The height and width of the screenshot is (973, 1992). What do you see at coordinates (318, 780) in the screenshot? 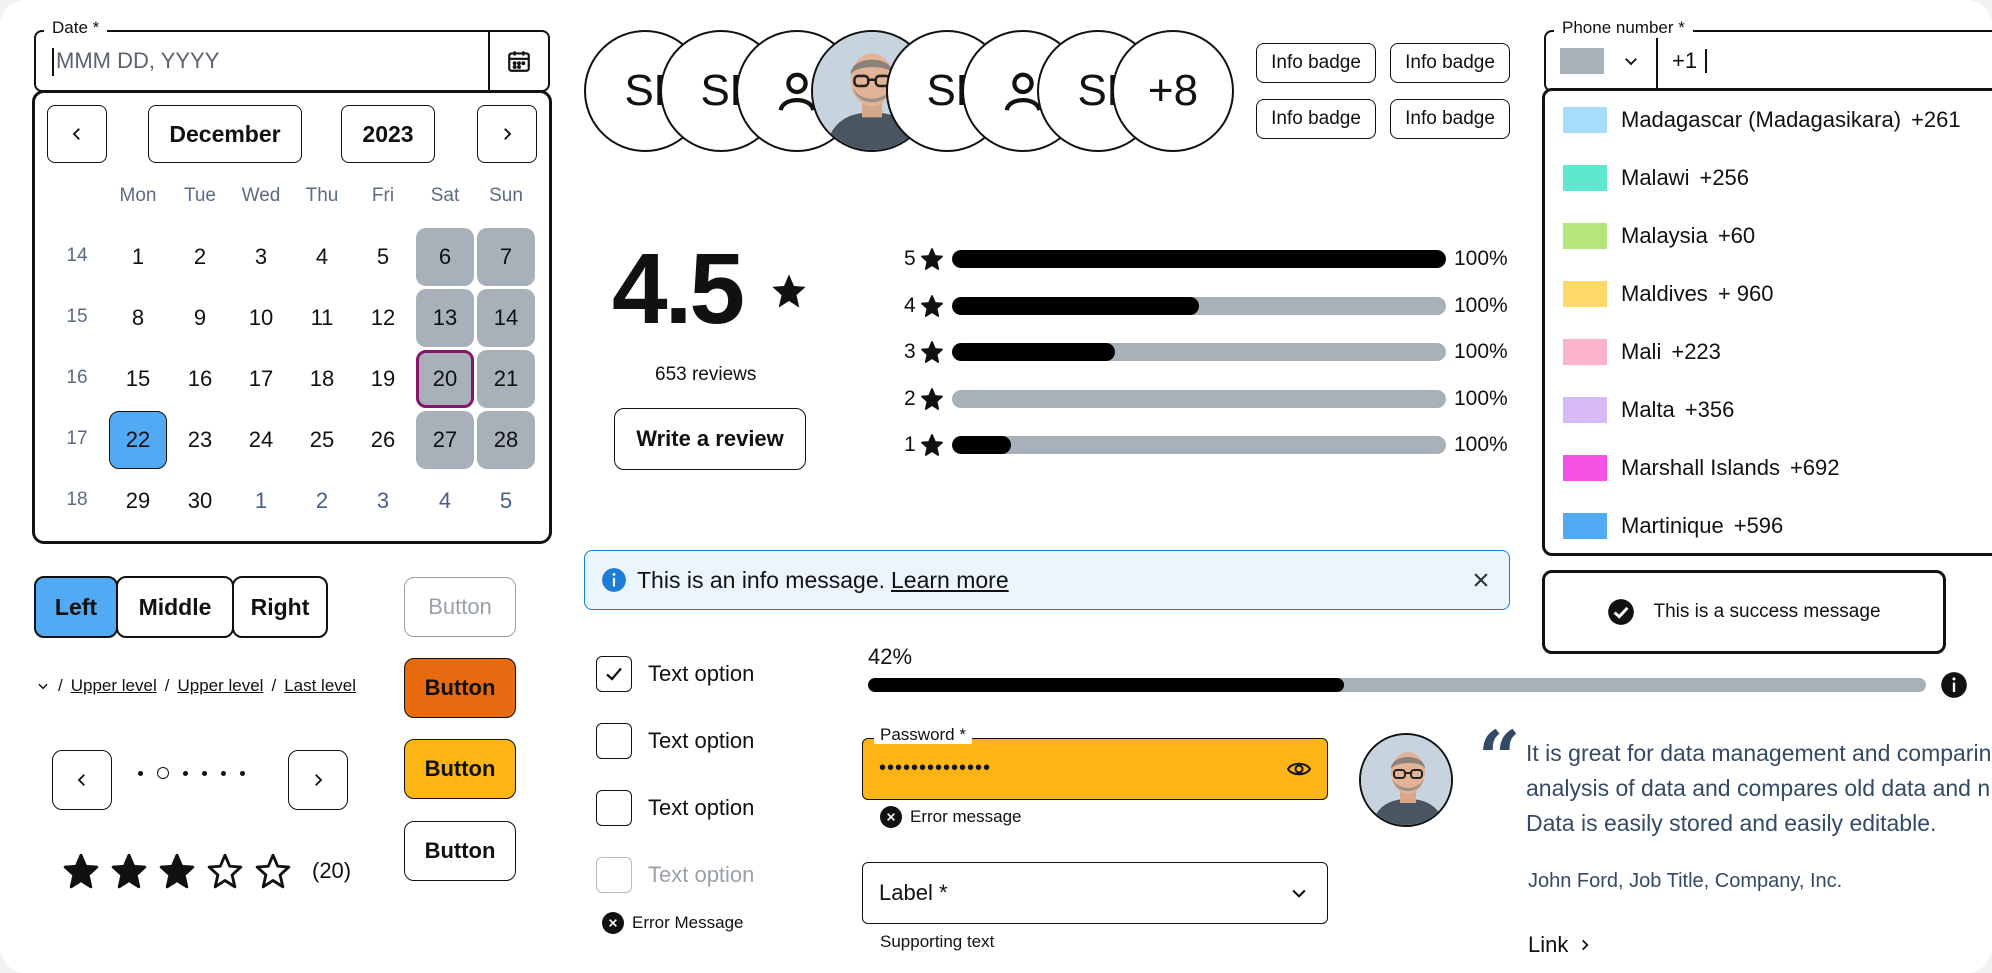
I see `pagination-next-button` at bounding box center [318, 780].